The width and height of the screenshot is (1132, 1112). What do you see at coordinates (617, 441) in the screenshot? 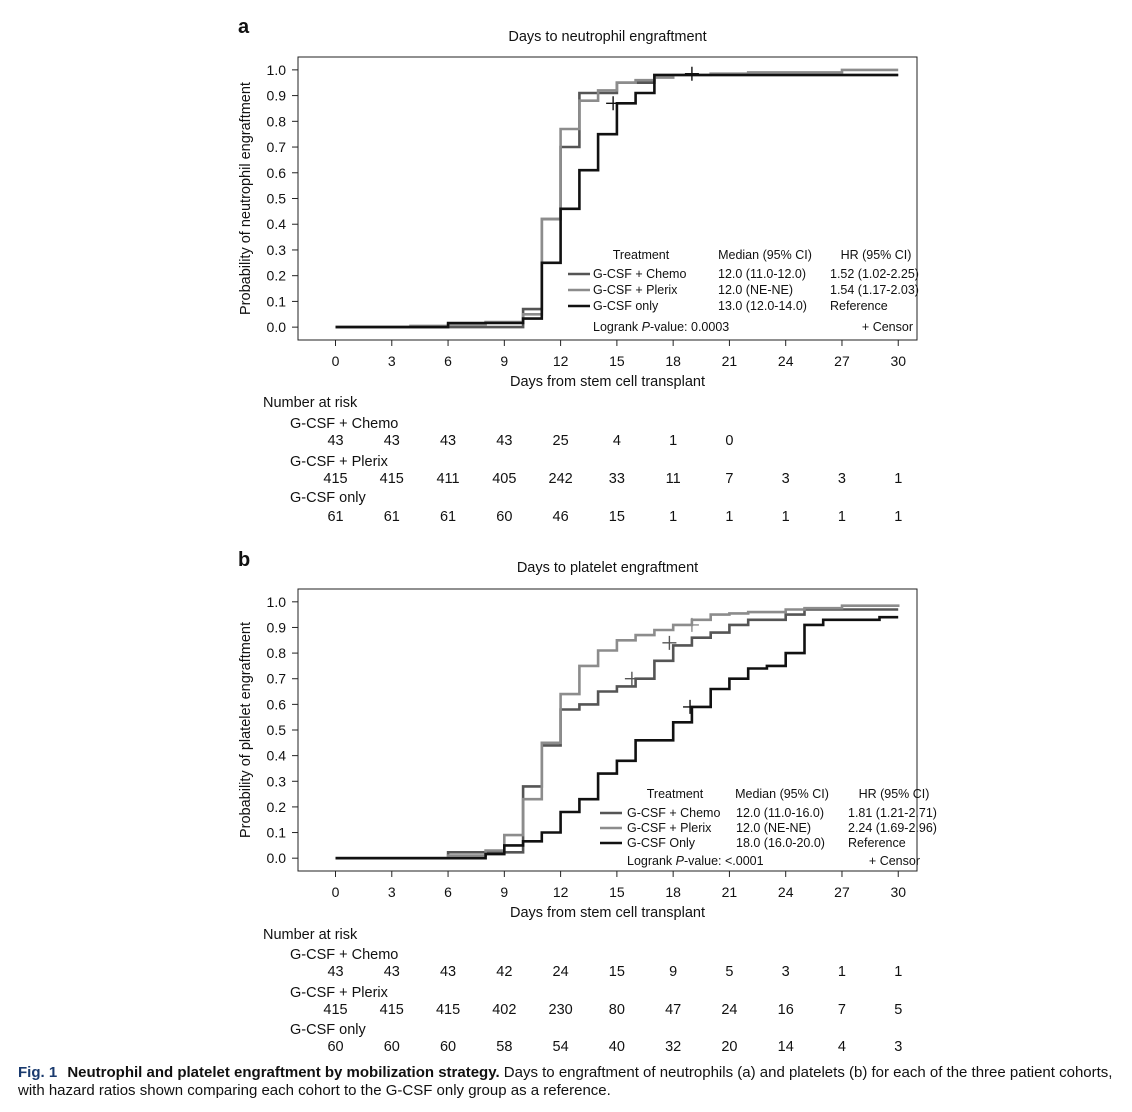
I see `panel-a-risk-count: 4` at bounding box center [617, 441].